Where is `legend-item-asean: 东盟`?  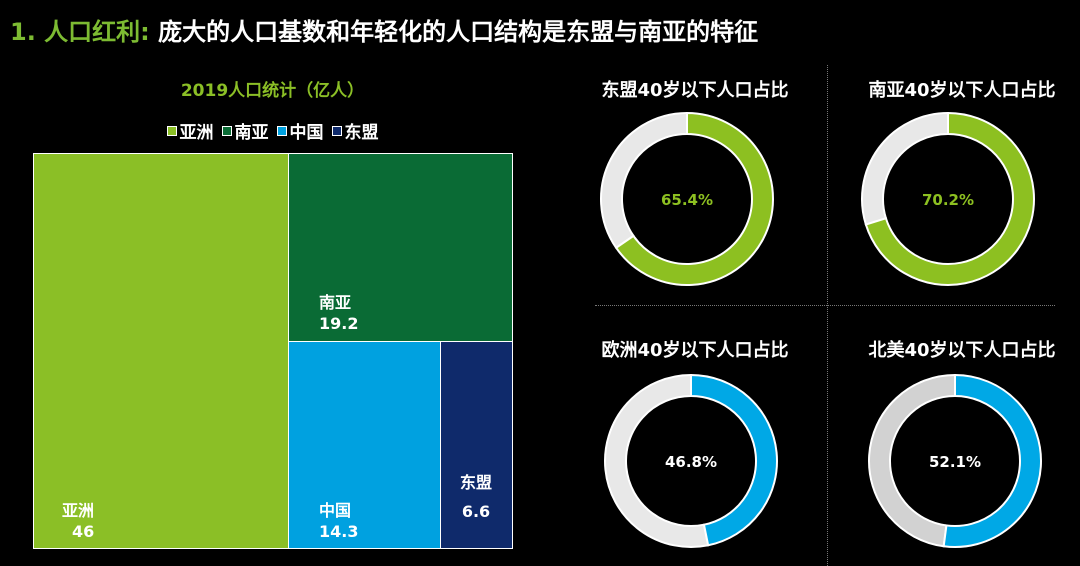 legend-item-asean: 东盟 is located at coordinates (355, 130).